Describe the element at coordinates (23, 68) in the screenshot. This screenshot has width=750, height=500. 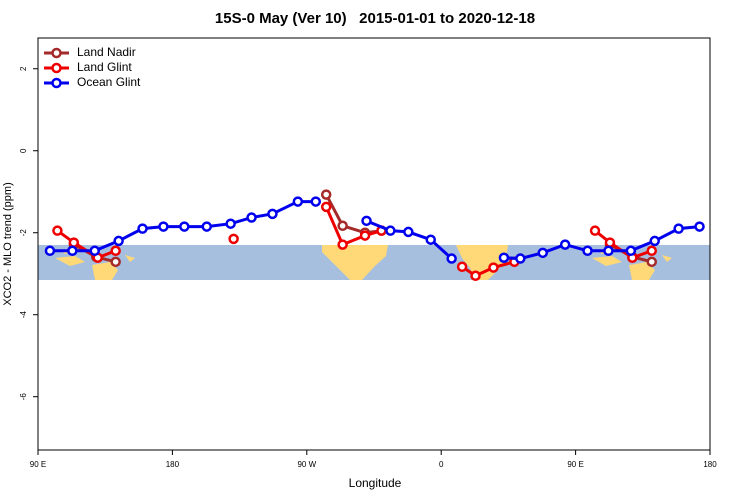
I see `y-tick-label: 2` at that location.